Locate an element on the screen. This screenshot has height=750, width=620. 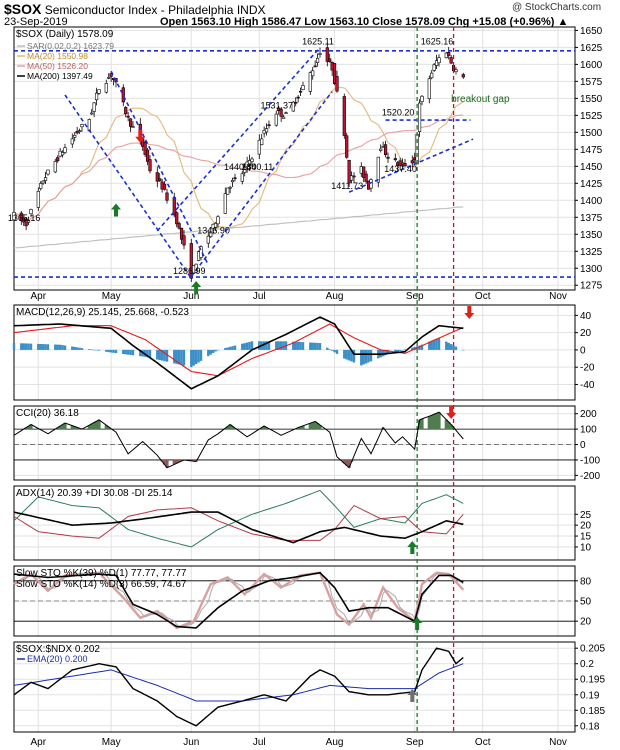
y-tick-label: 1450 is located at coordinates (591, 167).